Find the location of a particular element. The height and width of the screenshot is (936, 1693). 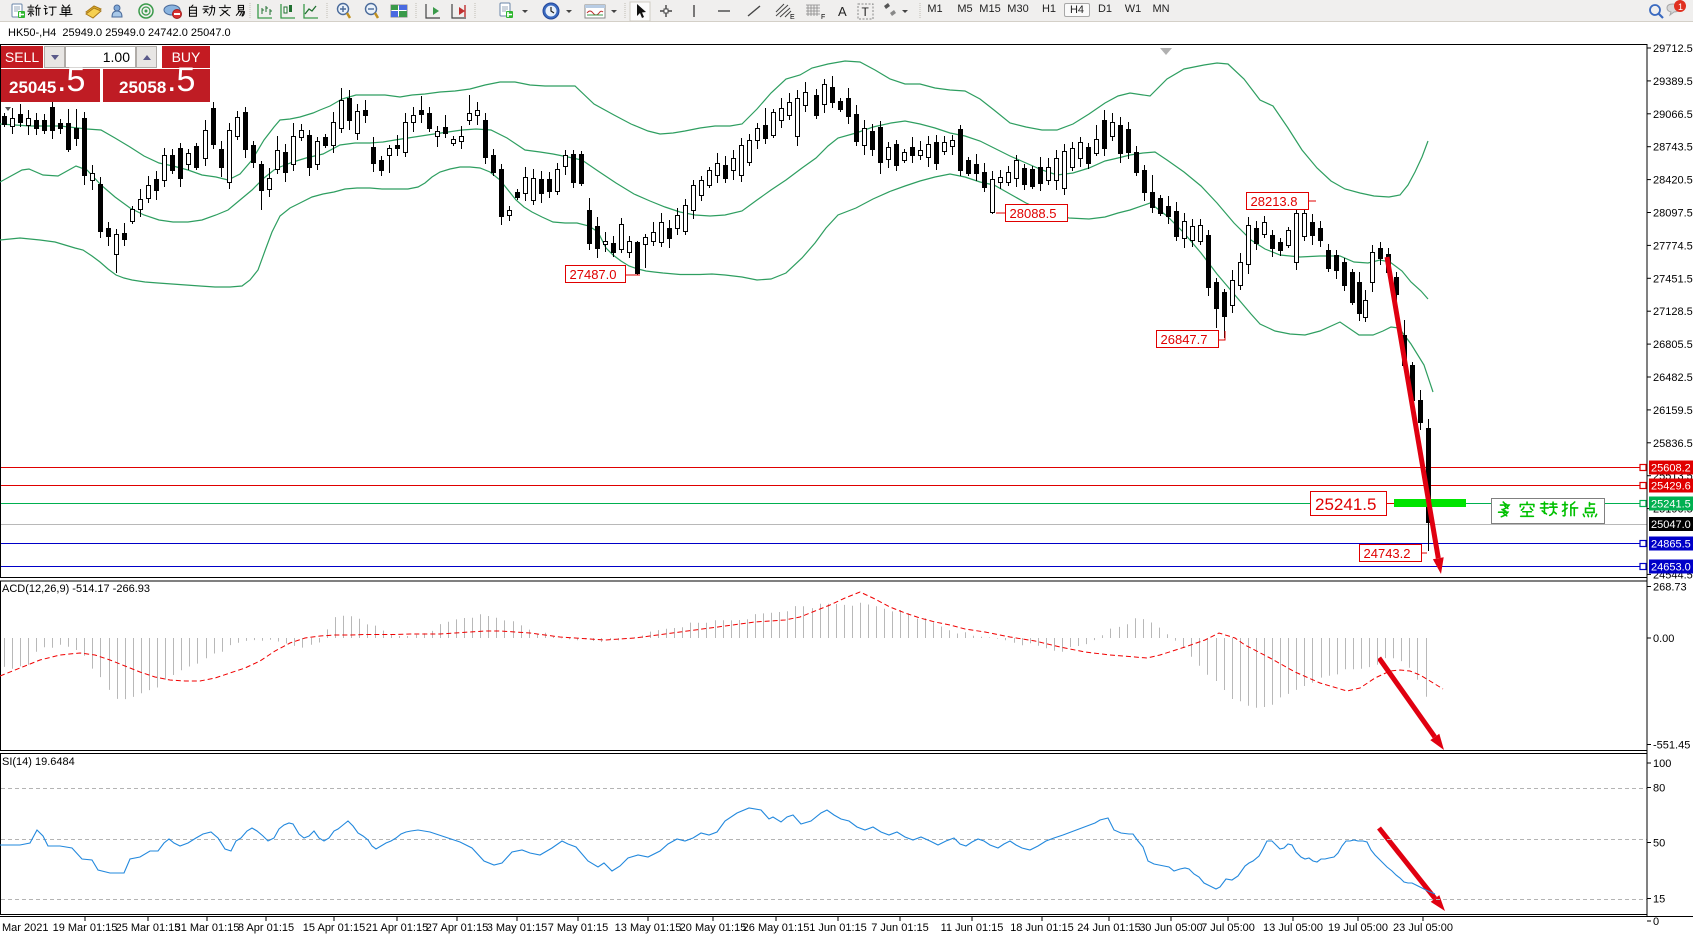

svg-text: 3 May 01:15 is located at coordinates (517, 928).